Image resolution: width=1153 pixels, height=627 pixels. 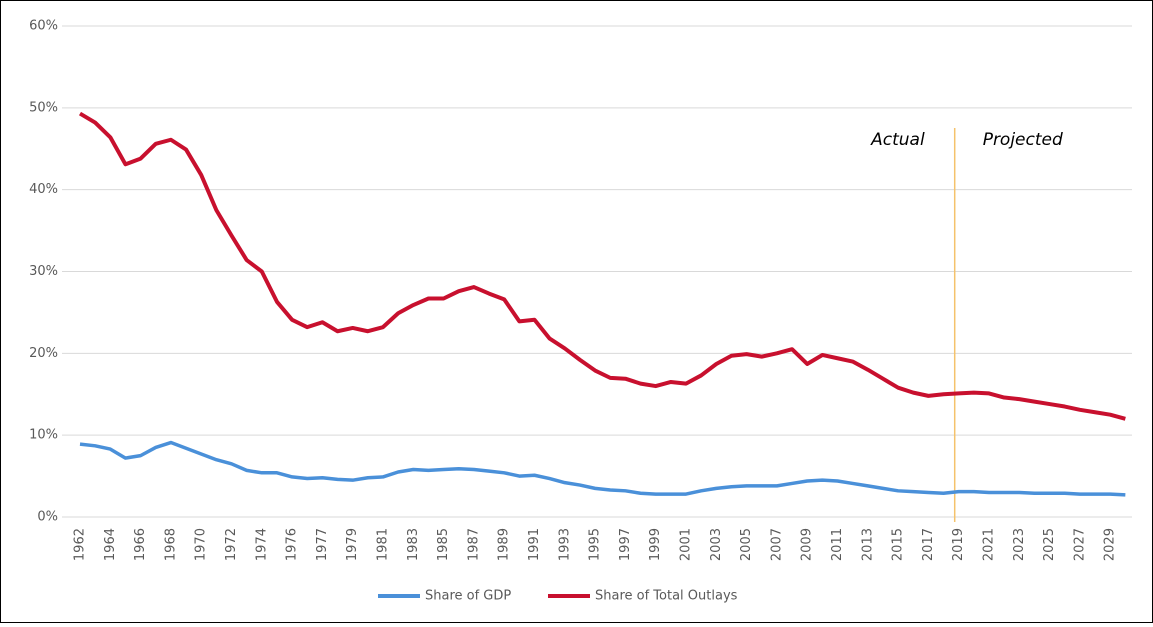 I want to click on x-tick-label: 2029, so click(x=1110, y=544).